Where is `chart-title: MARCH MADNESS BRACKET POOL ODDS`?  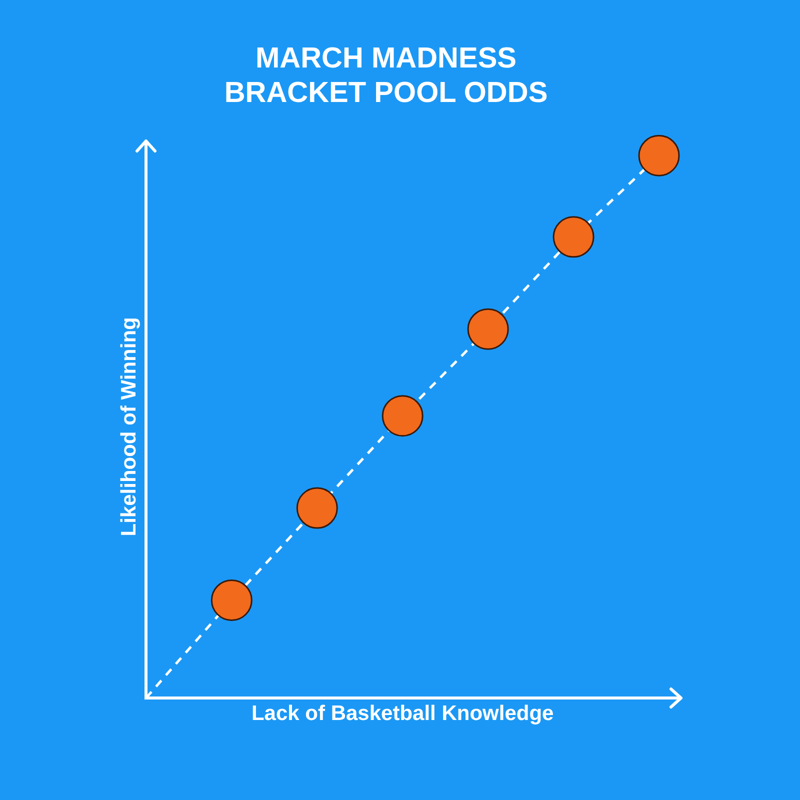
chart-title: MARCH MADNESS BRACKET POOL ODDS is located at coordinates (386, 76).